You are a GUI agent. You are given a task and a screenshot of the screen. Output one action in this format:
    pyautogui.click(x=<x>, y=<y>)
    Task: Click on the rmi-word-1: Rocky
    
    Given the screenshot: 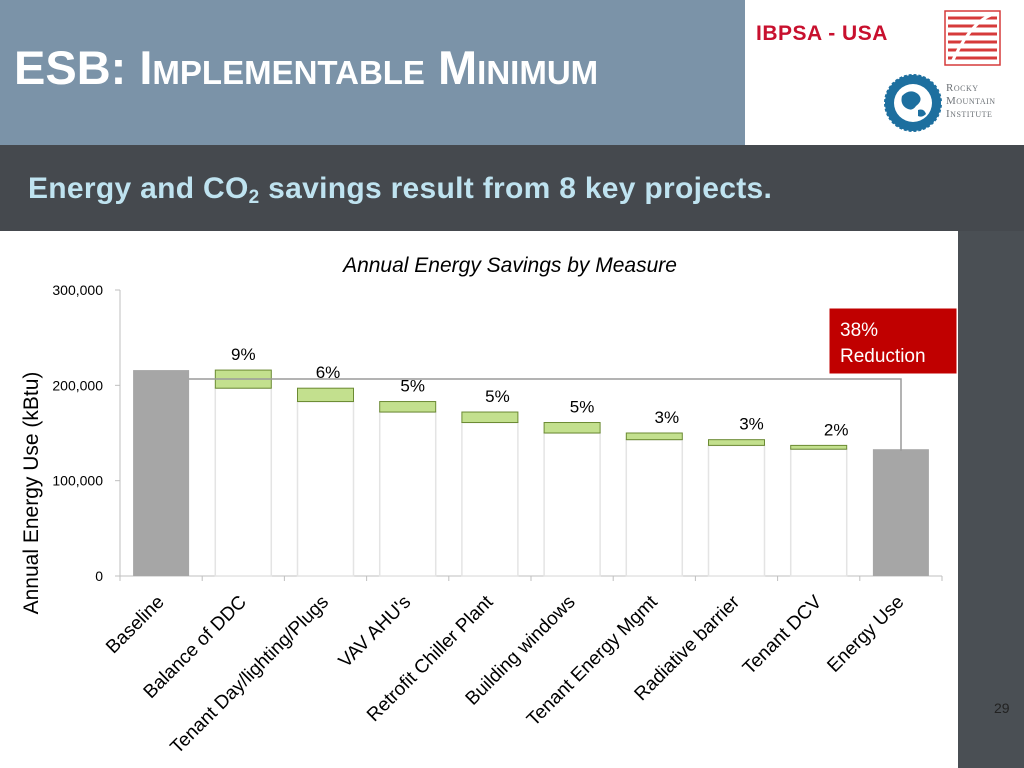 What is the action you would take?
    pyautogui.click(x=962, y=88)
    